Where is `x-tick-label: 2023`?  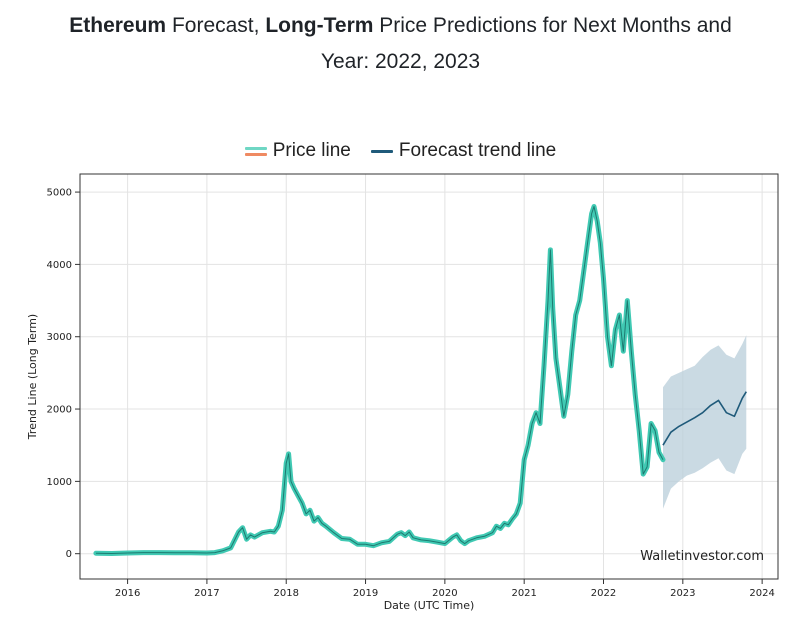 x-tick-label: 2023 is located at coordinates (682, 593).